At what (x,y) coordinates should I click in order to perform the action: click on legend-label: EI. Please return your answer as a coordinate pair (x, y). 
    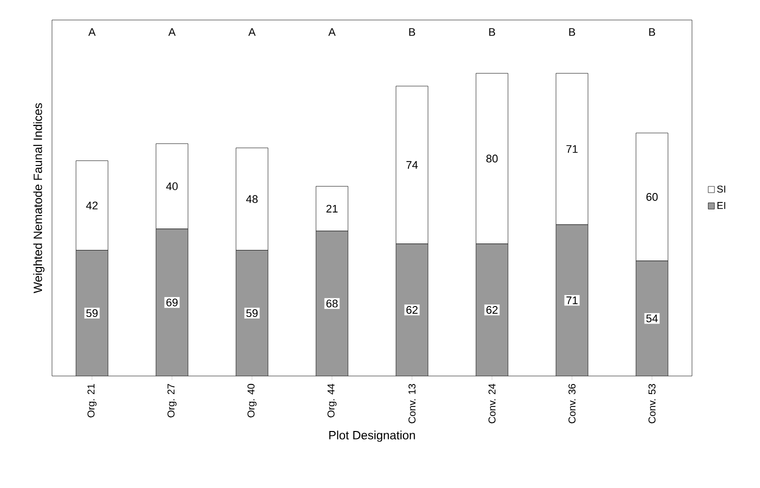
    Looking at the image, I should click on (721, 205).